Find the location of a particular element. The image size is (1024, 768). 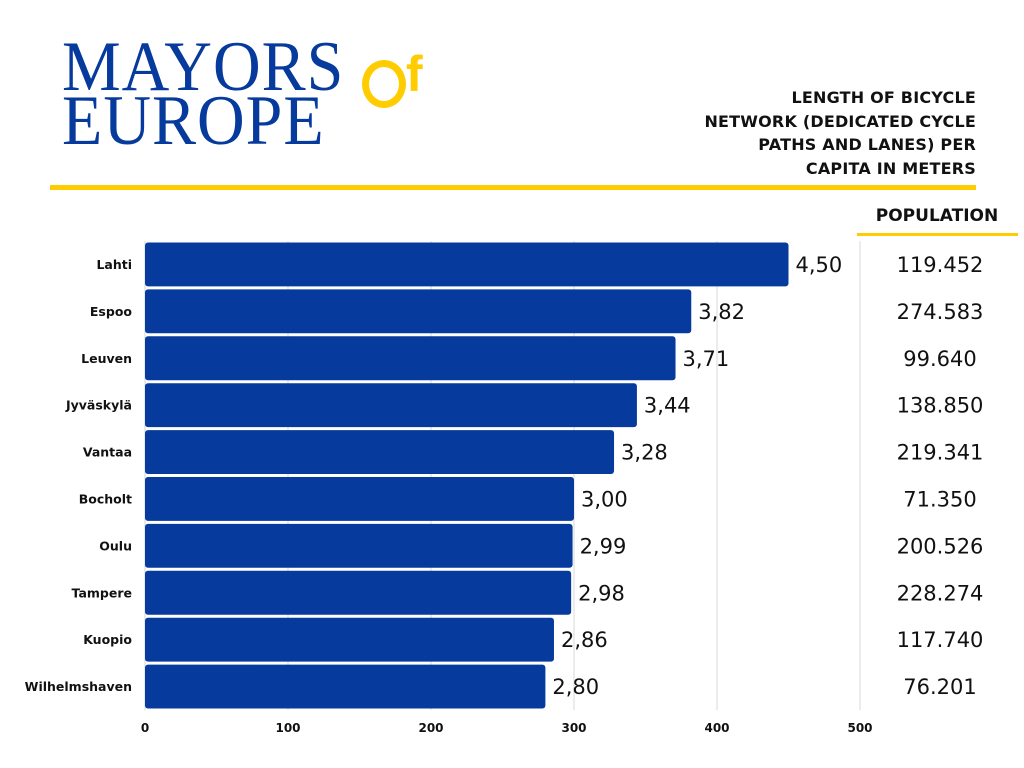

value-label: 3,00 is located at coordinates (604, 499).